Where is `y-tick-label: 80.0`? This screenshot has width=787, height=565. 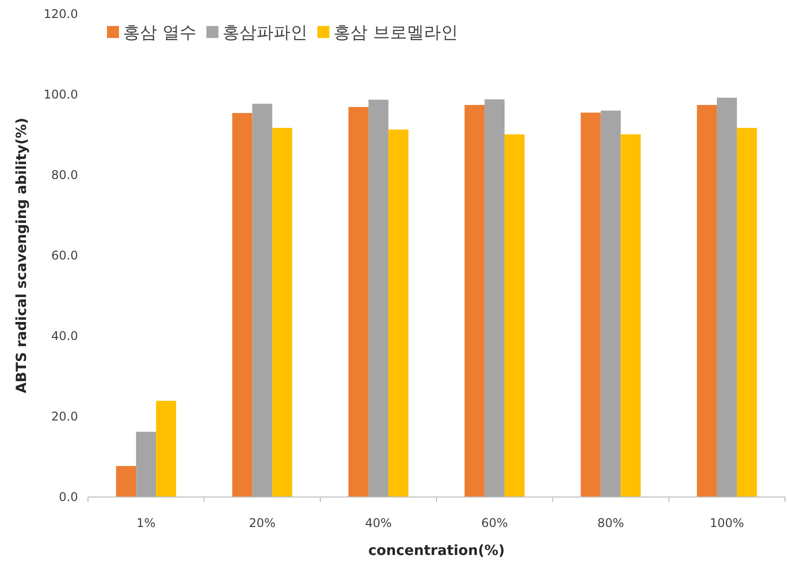 y-tick-label: 80.0 is located at coordinates (64, 175).